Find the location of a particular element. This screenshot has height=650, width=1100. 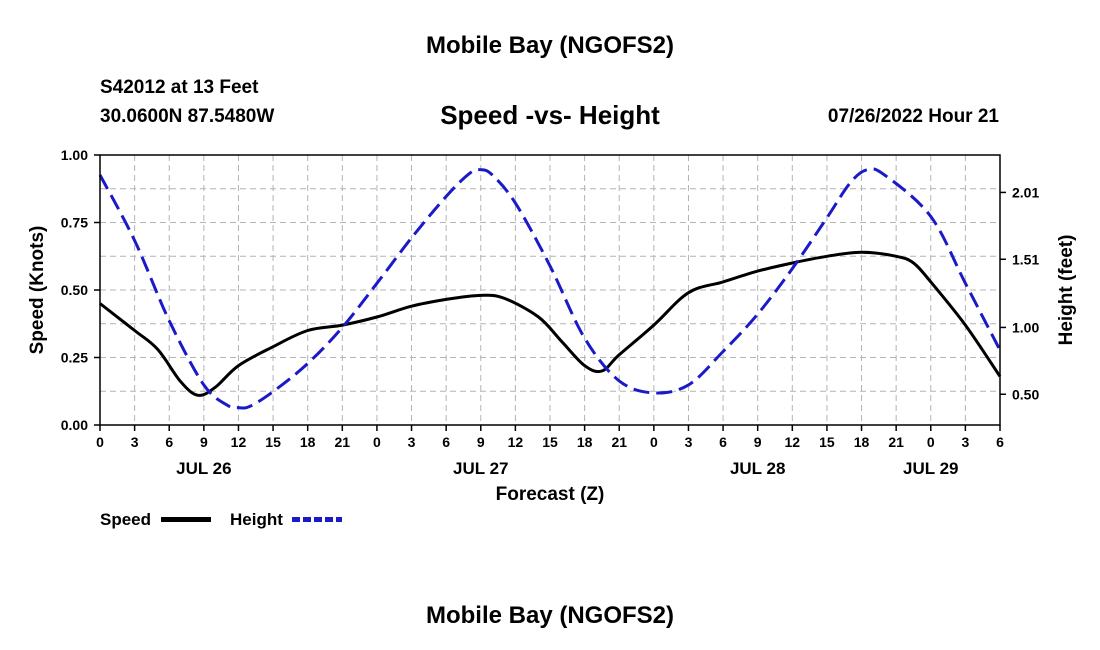

legend-height-label: Height is located at coordinates (256, 519).